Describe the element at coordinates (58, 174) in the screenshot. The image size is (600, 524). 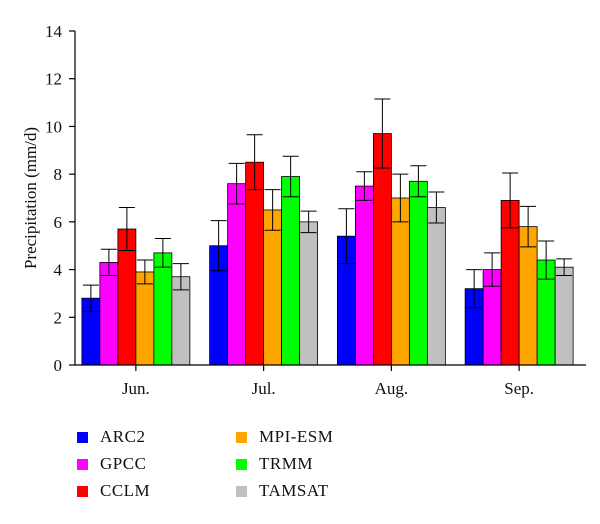
I see `y-tick-label: 8` at that location.